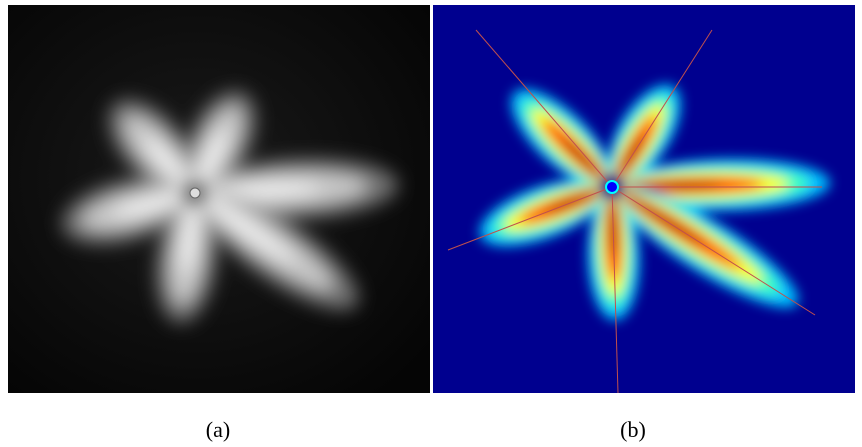 Image resolution: width=862 pixels, height=447 pixels. Describe the element at coordinates (218, 429) in the screenshot. I see `caption: (a)` at that location.